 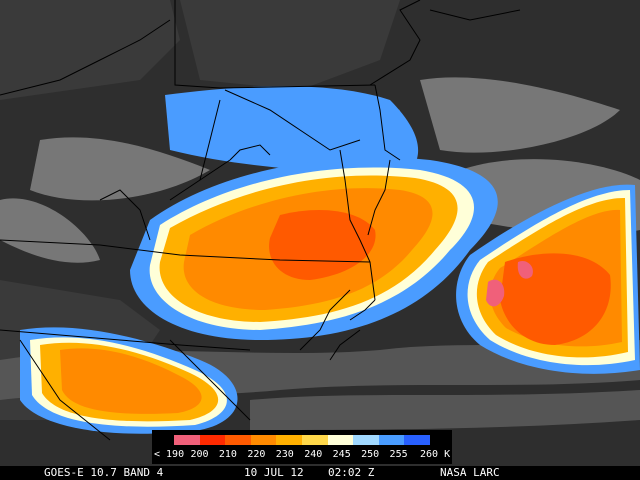 I want to click on colorbar-labels: < 190 200 210 220 230 240 245 250 255 260 K, so click(x=302, y=455).